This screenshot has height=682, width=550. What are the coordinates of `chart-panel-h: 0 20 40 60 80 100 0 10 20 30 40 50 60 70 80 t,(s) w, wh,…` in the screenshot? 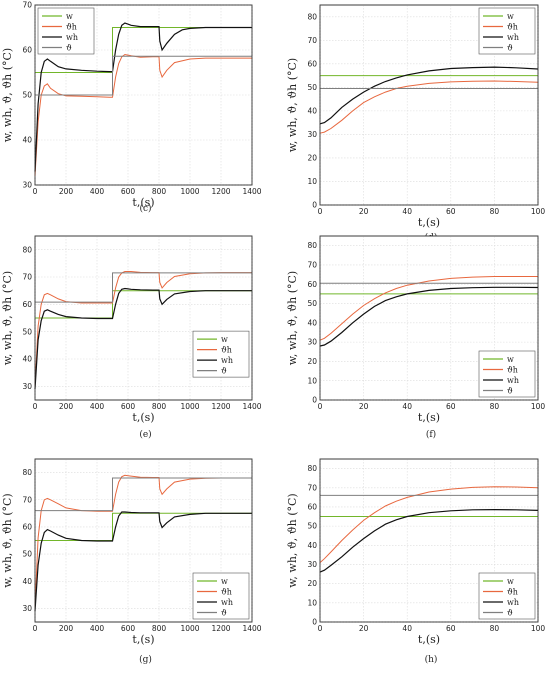 It's located at (416, 561).